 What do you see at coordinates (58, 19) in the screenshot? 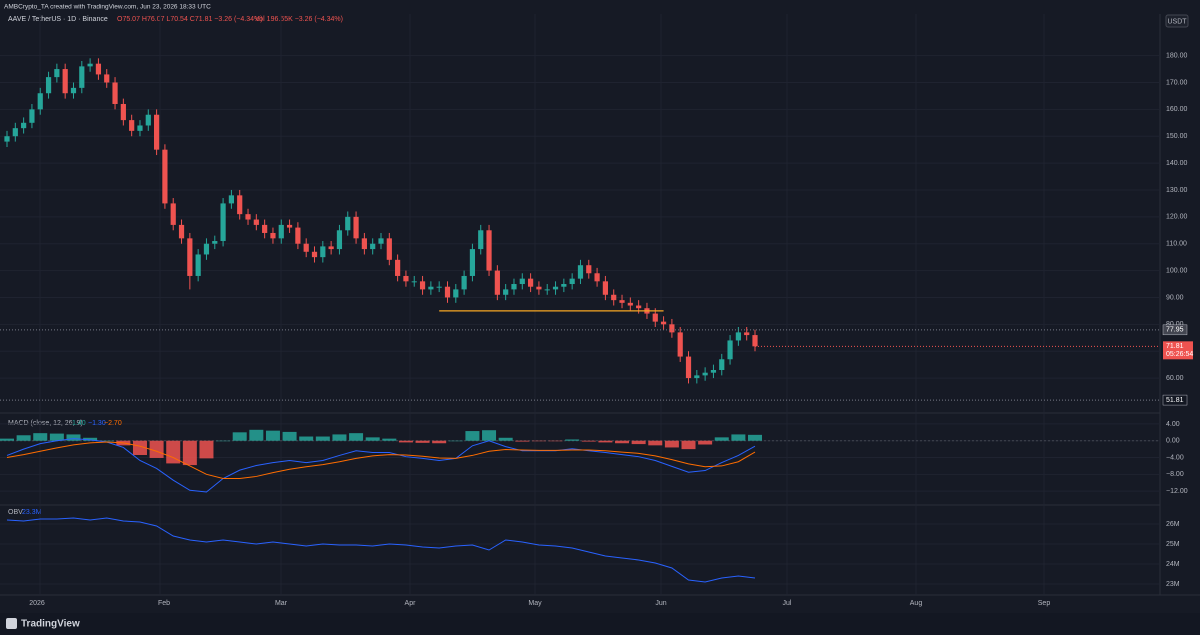
I see `symbol: AAVE / TetherUS · 1D · Binance` at bounding box center [58, 19].